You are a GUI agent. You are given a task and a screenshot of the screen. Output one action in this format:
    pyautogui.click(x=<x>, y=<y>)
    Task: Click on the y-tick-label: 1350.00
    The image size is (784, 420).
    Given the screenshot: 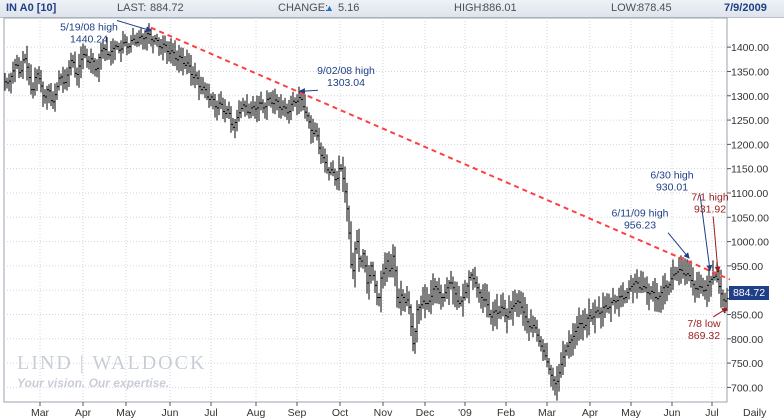 What is the action you would take?
    pyautogui.click(x=750, y=72)
    